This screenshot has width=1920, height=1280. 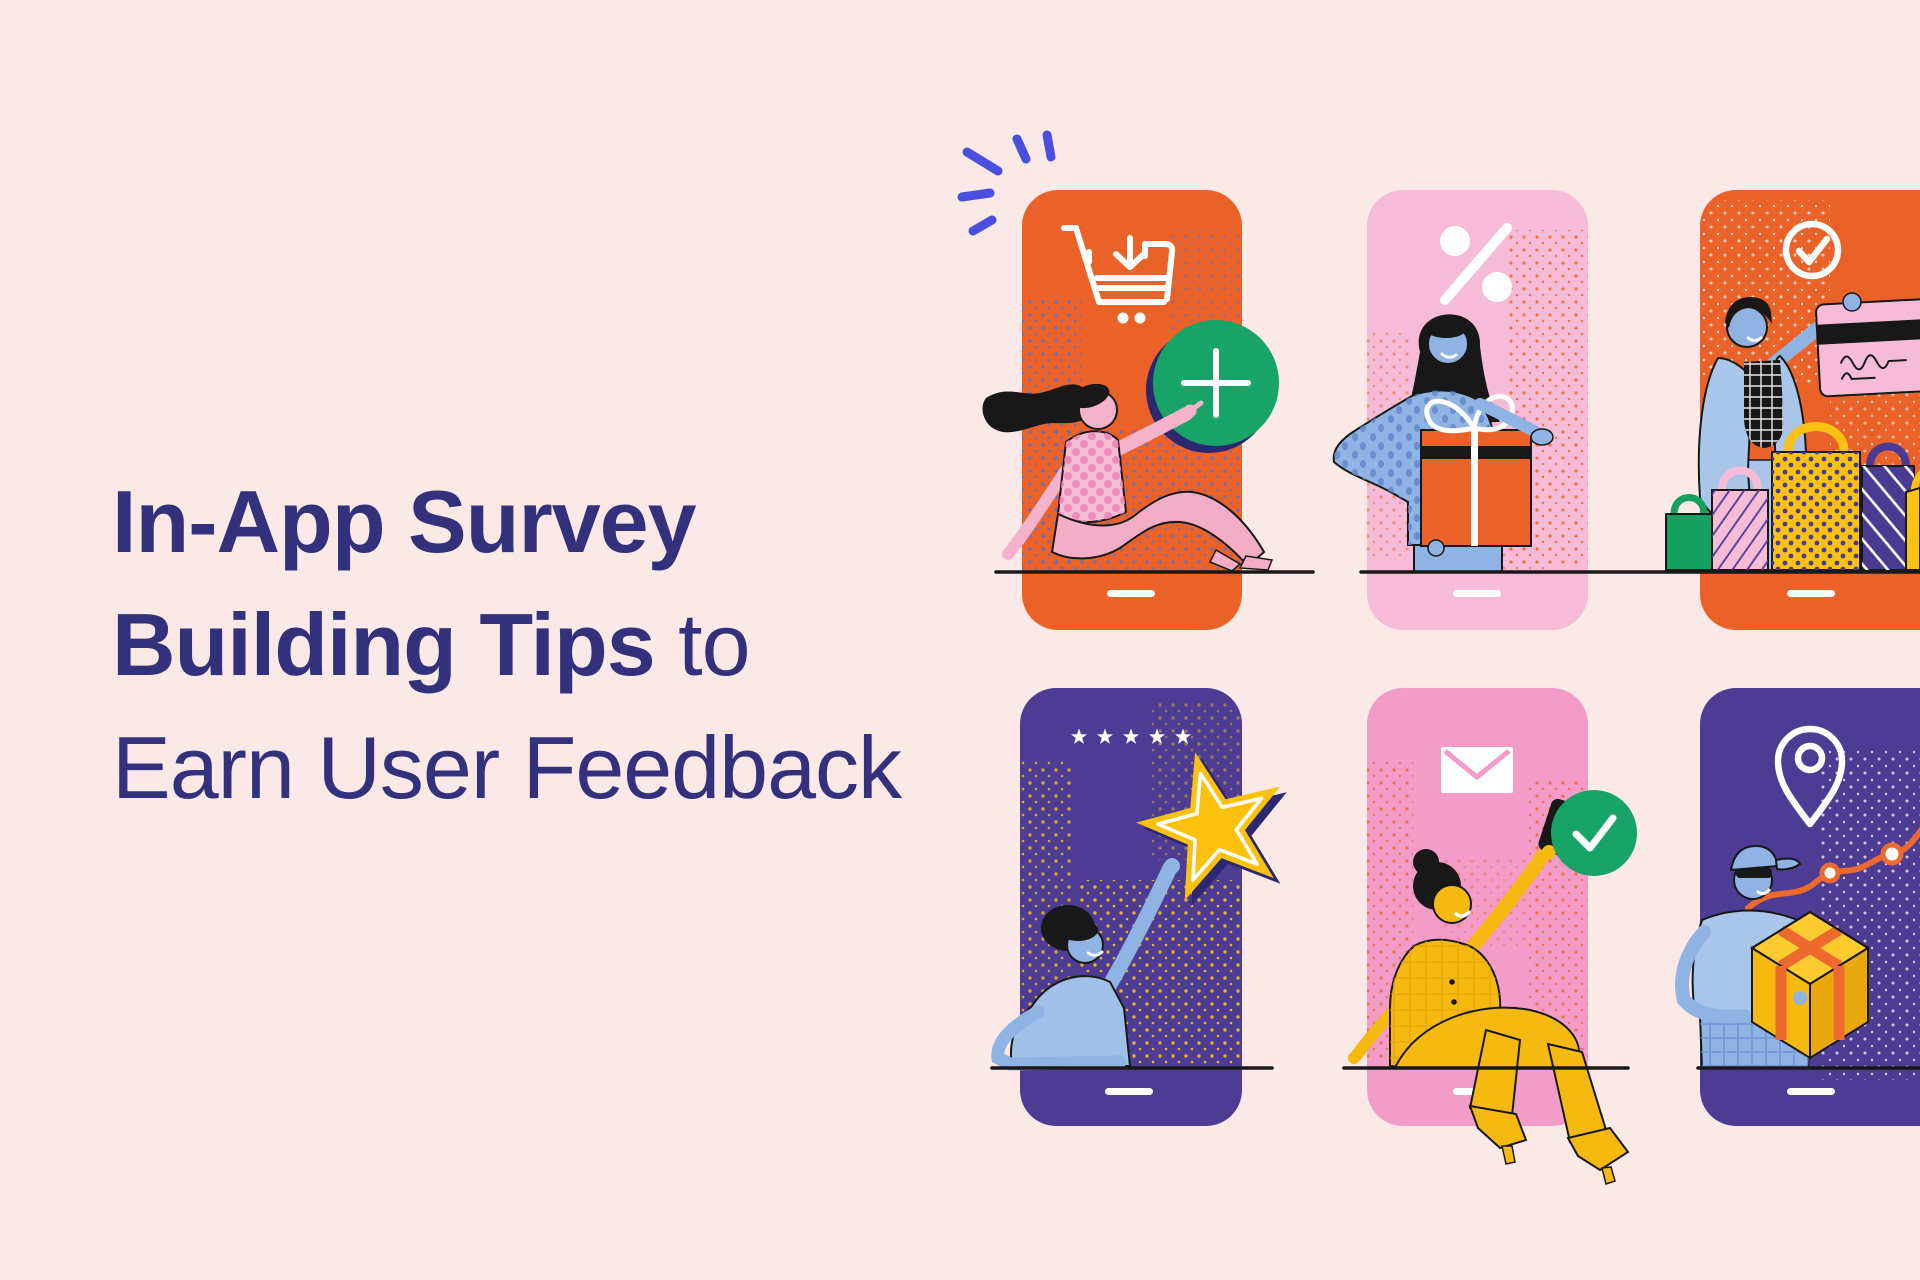 What do you see at coordinates (1810, 776) in the screenshot?
I see `location-pin-icon` at bounding box center [1810, 776].